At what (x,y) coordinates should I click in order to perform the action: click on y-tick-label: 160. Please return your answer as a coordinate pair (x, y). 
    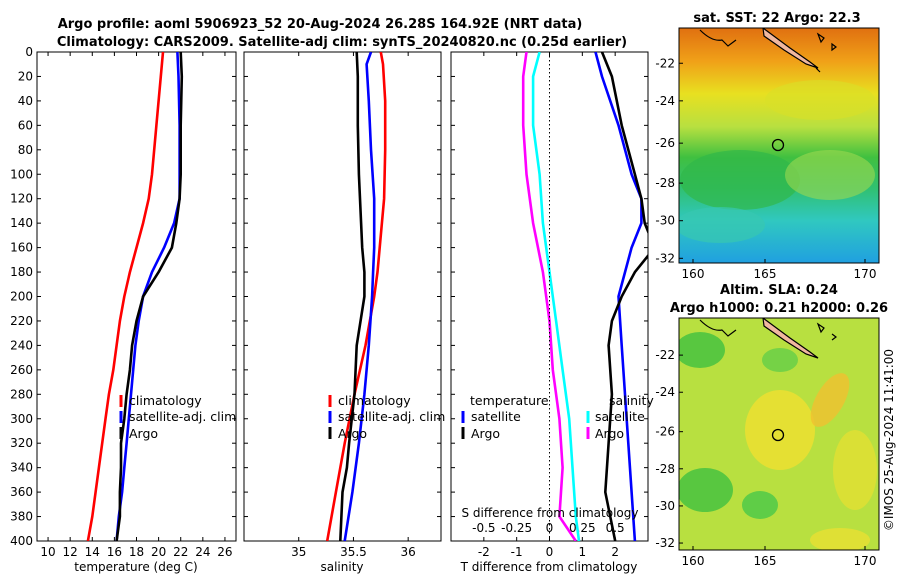
    Looking at the image, I should click on (21, 248).